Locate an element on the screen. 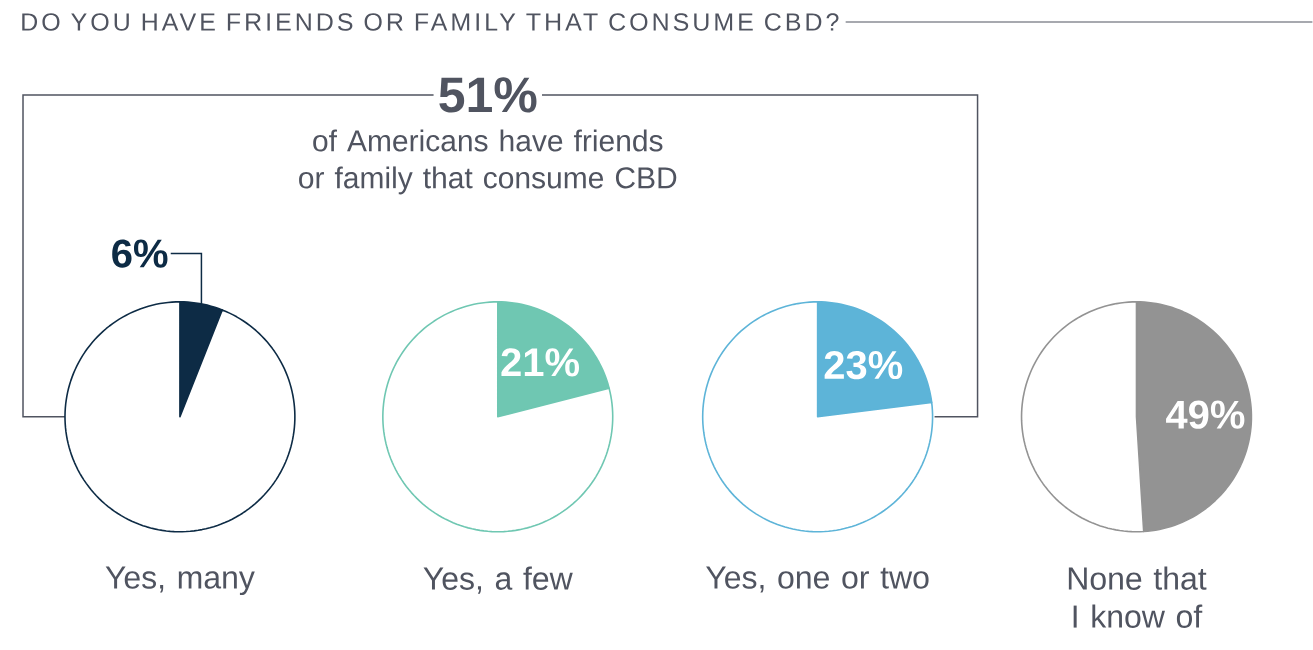  data-label: 6% is located at coordinates (140, 253).